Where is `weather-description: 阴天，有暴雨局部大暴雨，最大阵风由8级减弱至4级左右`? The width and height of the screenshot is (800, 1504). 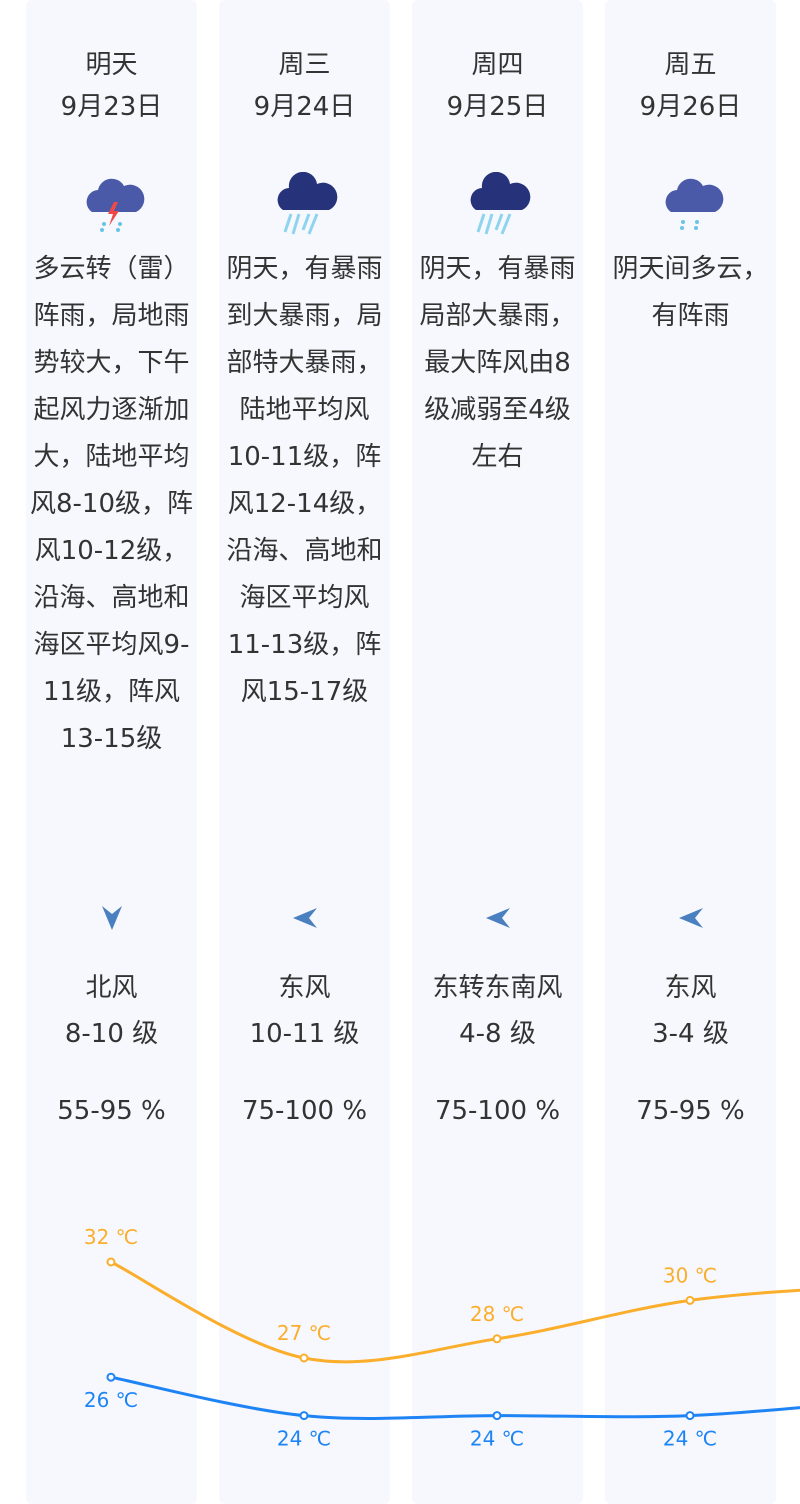
weather-description: 阴天，有暴雨局部大暴雨，最大阵风由8级减弱至4级左右 is located at coordinates (497, 363).